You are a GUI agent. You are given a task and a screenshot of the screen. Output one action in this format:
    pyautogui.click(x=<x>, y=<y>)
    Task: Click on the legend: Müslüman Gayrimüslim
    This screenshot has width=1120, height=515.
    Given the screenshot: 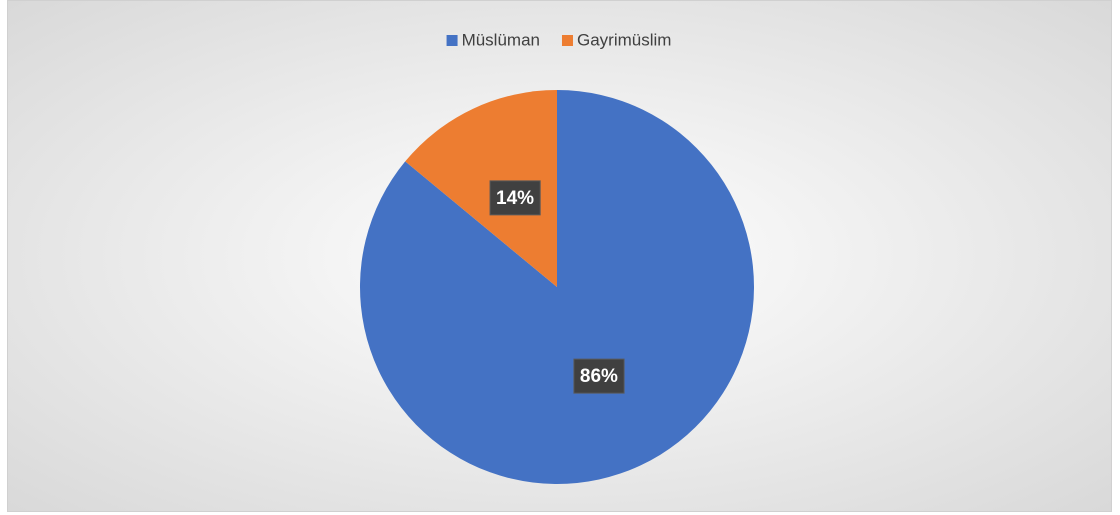 What is the action you would take?
    pyautogui.click(x=558, y=39)
    